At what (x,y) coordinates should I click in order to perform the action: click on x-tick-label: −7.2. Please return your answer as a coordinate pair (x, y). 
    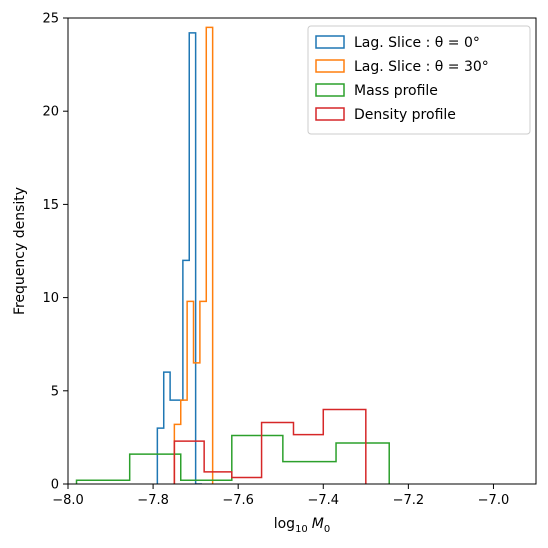
    Looking at the image, I should click on (409, 500).